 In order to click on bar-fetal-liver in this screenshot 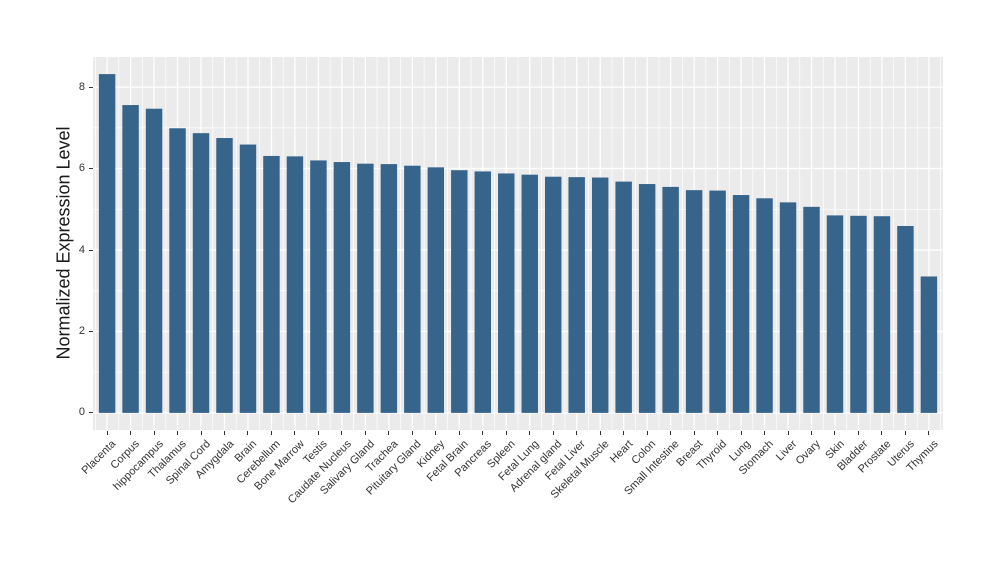, I will do `click(576, 295)`.